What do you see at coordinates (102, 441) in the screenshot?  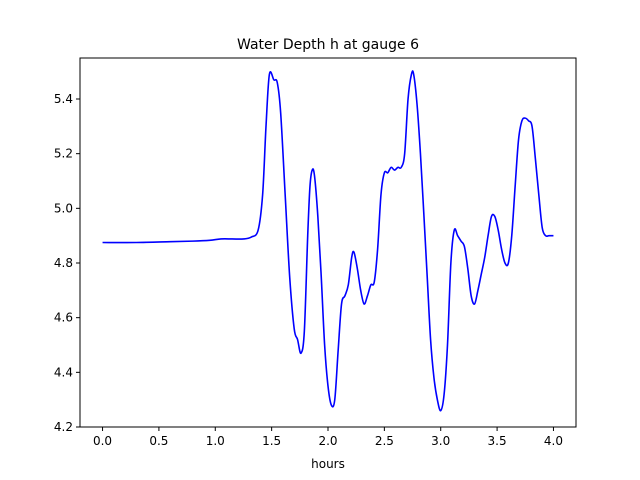 I see `x-tick-label: 0.0` at bounding box center [102, 441].